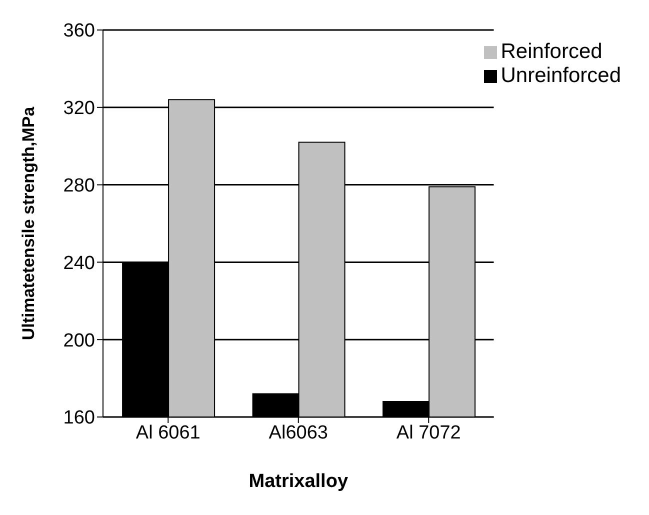 This screenshot has height=515, width=649. What do you see at coordinates (79, 341) in the screenshot?
I see `y-tick-label: 200` at bounding box center [79, 341].